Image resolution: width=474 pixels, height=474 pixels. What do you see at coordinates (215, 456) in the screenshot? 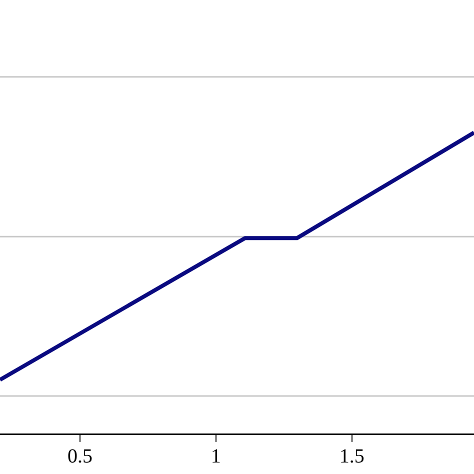
I see `x-tick-label: 1` at bounding box center [215, 456].